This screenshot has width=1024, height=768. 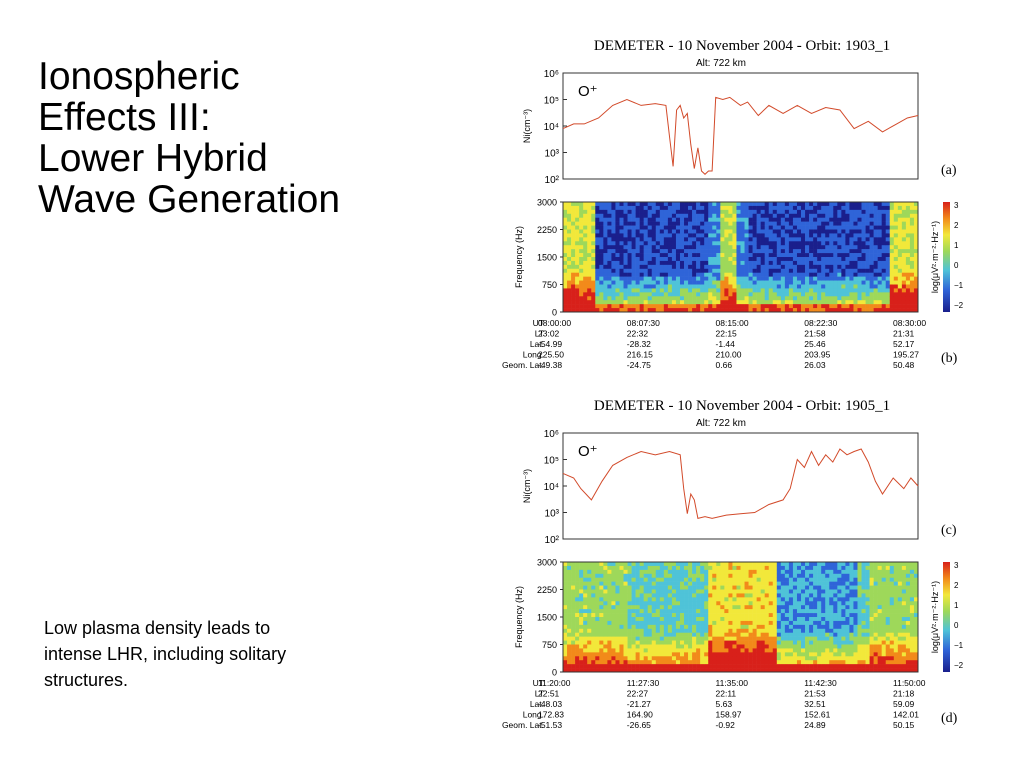 I want to click on panel-c-subtitle: Alt: 722 km, so click(x=721, y=423).